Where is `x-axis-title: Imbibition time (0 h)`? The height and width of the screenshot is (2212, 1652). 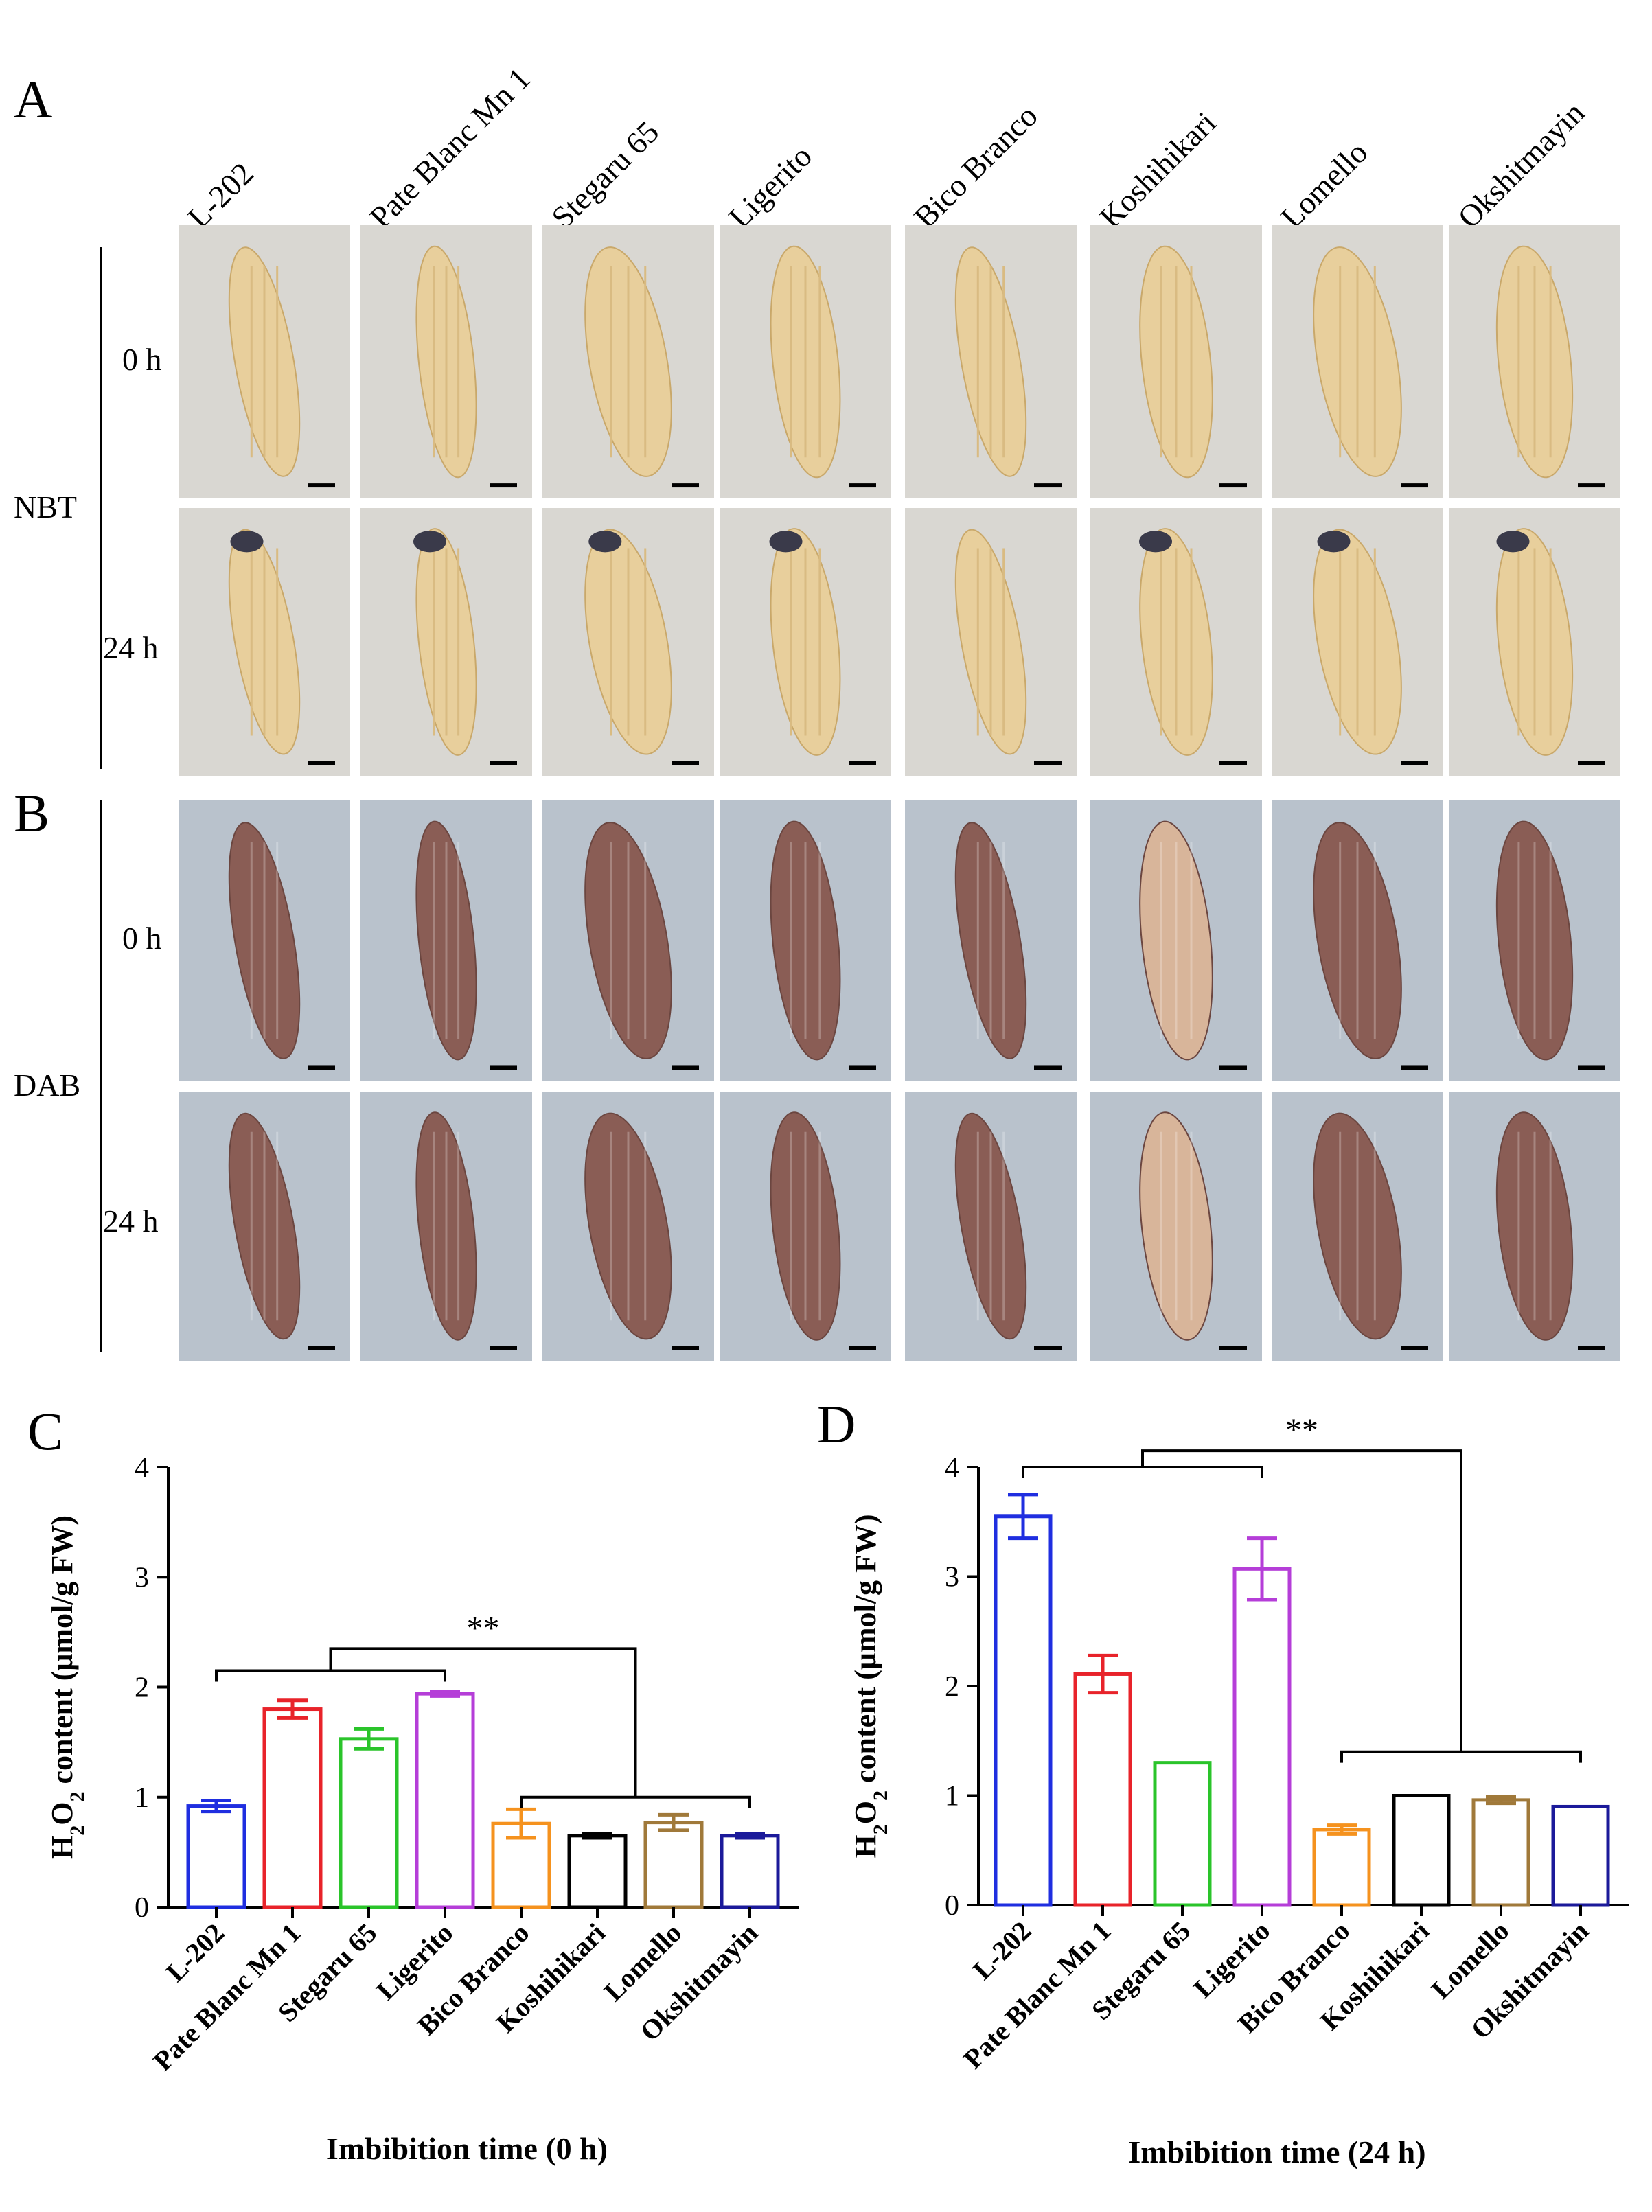 x-axis-title: Imbibition time (0 h) is located at coordinates (467, 2148).